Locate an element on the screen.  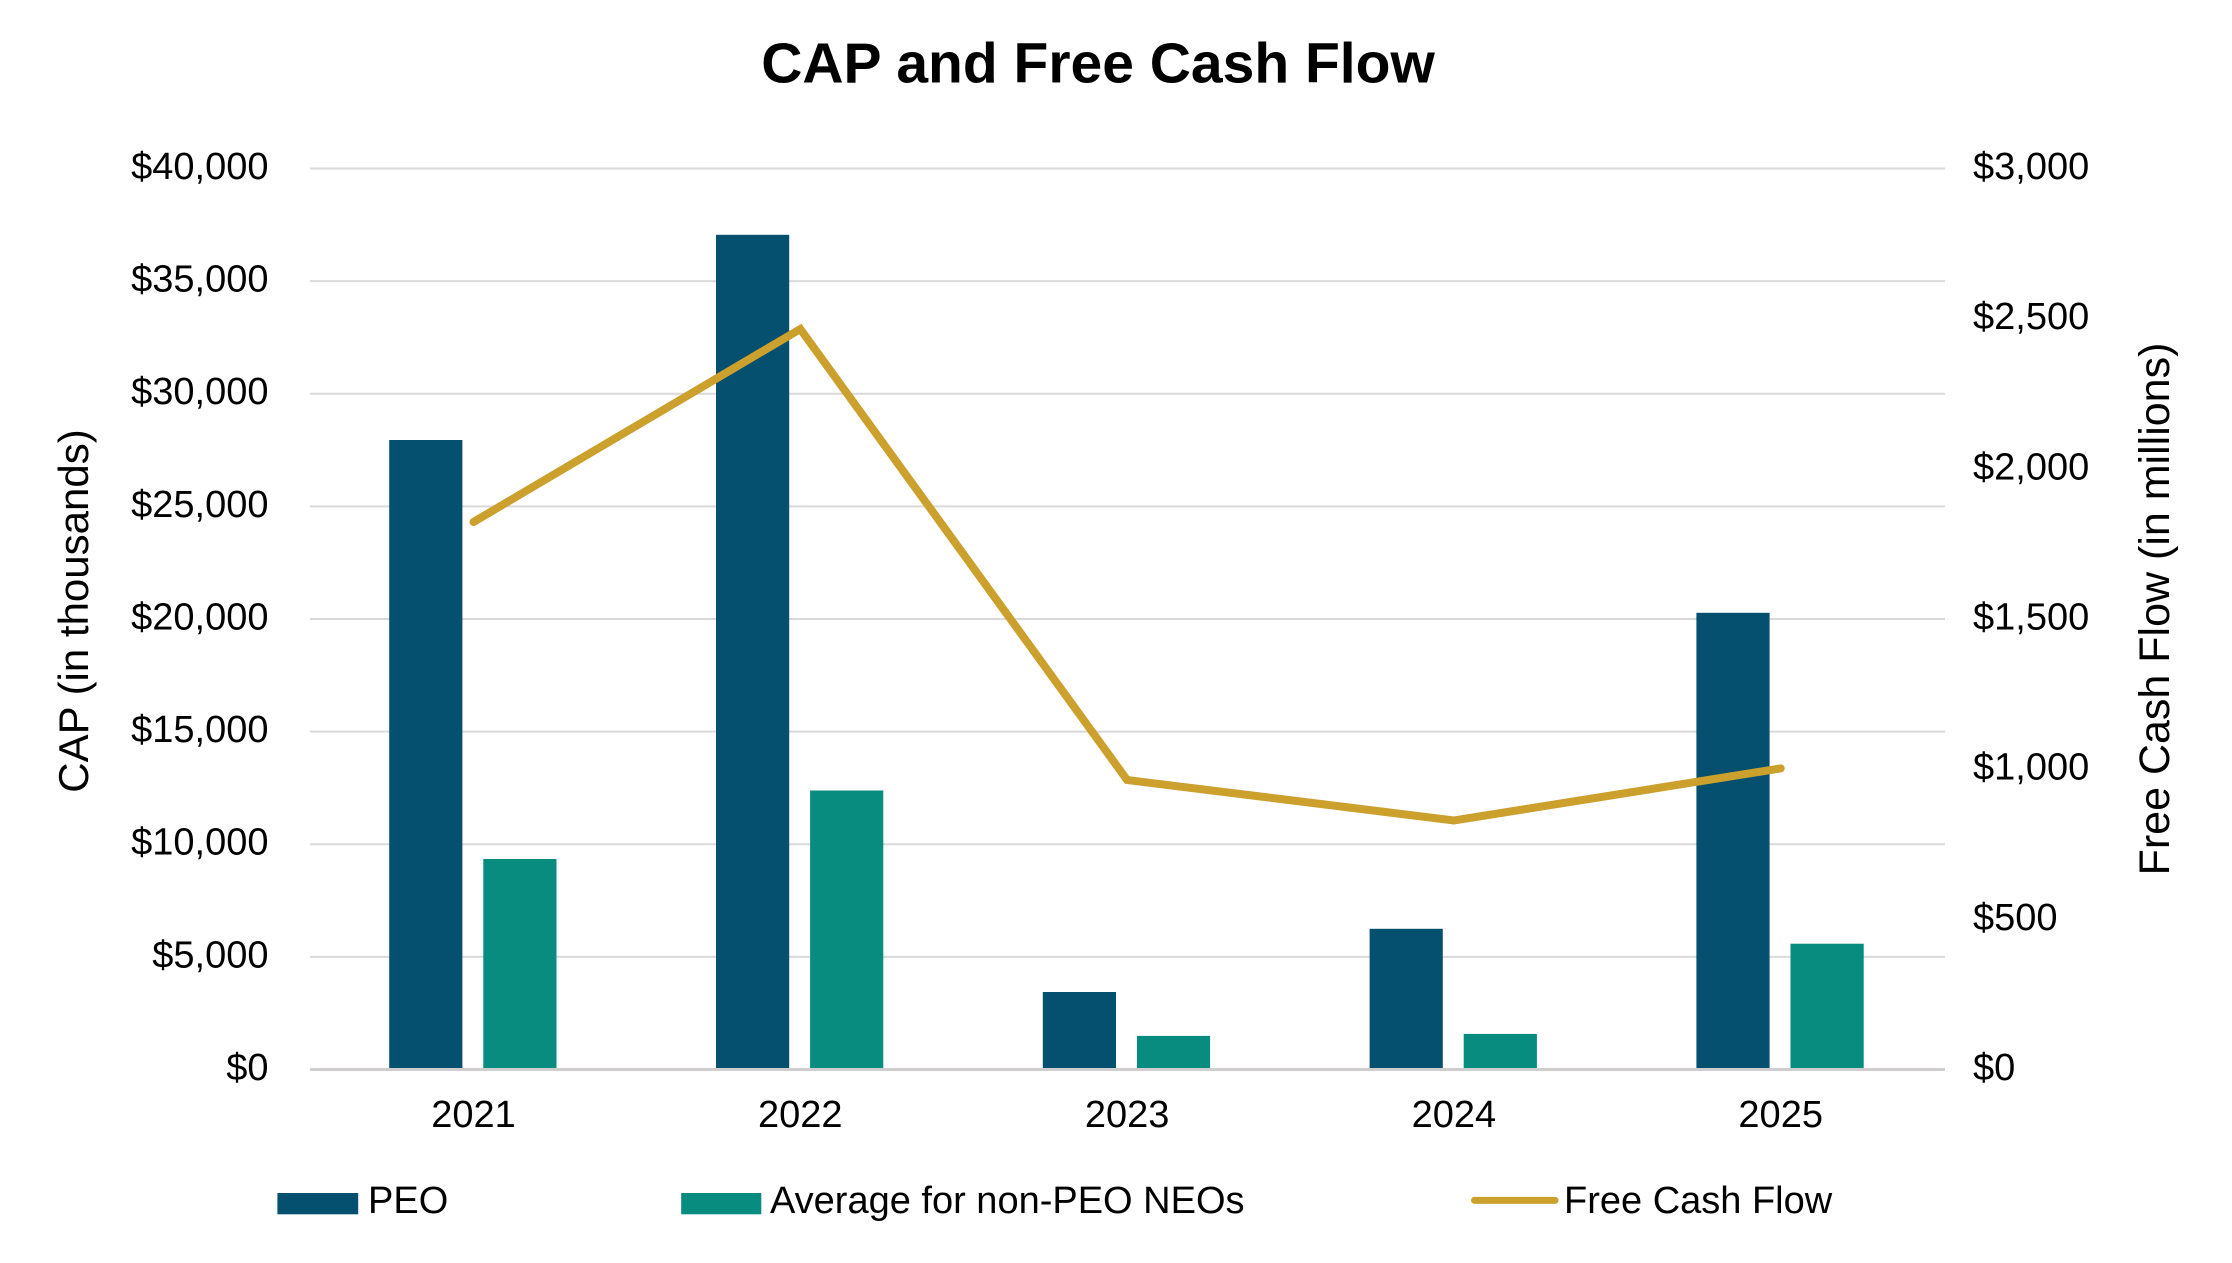
svg-text: $20,000 is located at coordinates (199, 618).